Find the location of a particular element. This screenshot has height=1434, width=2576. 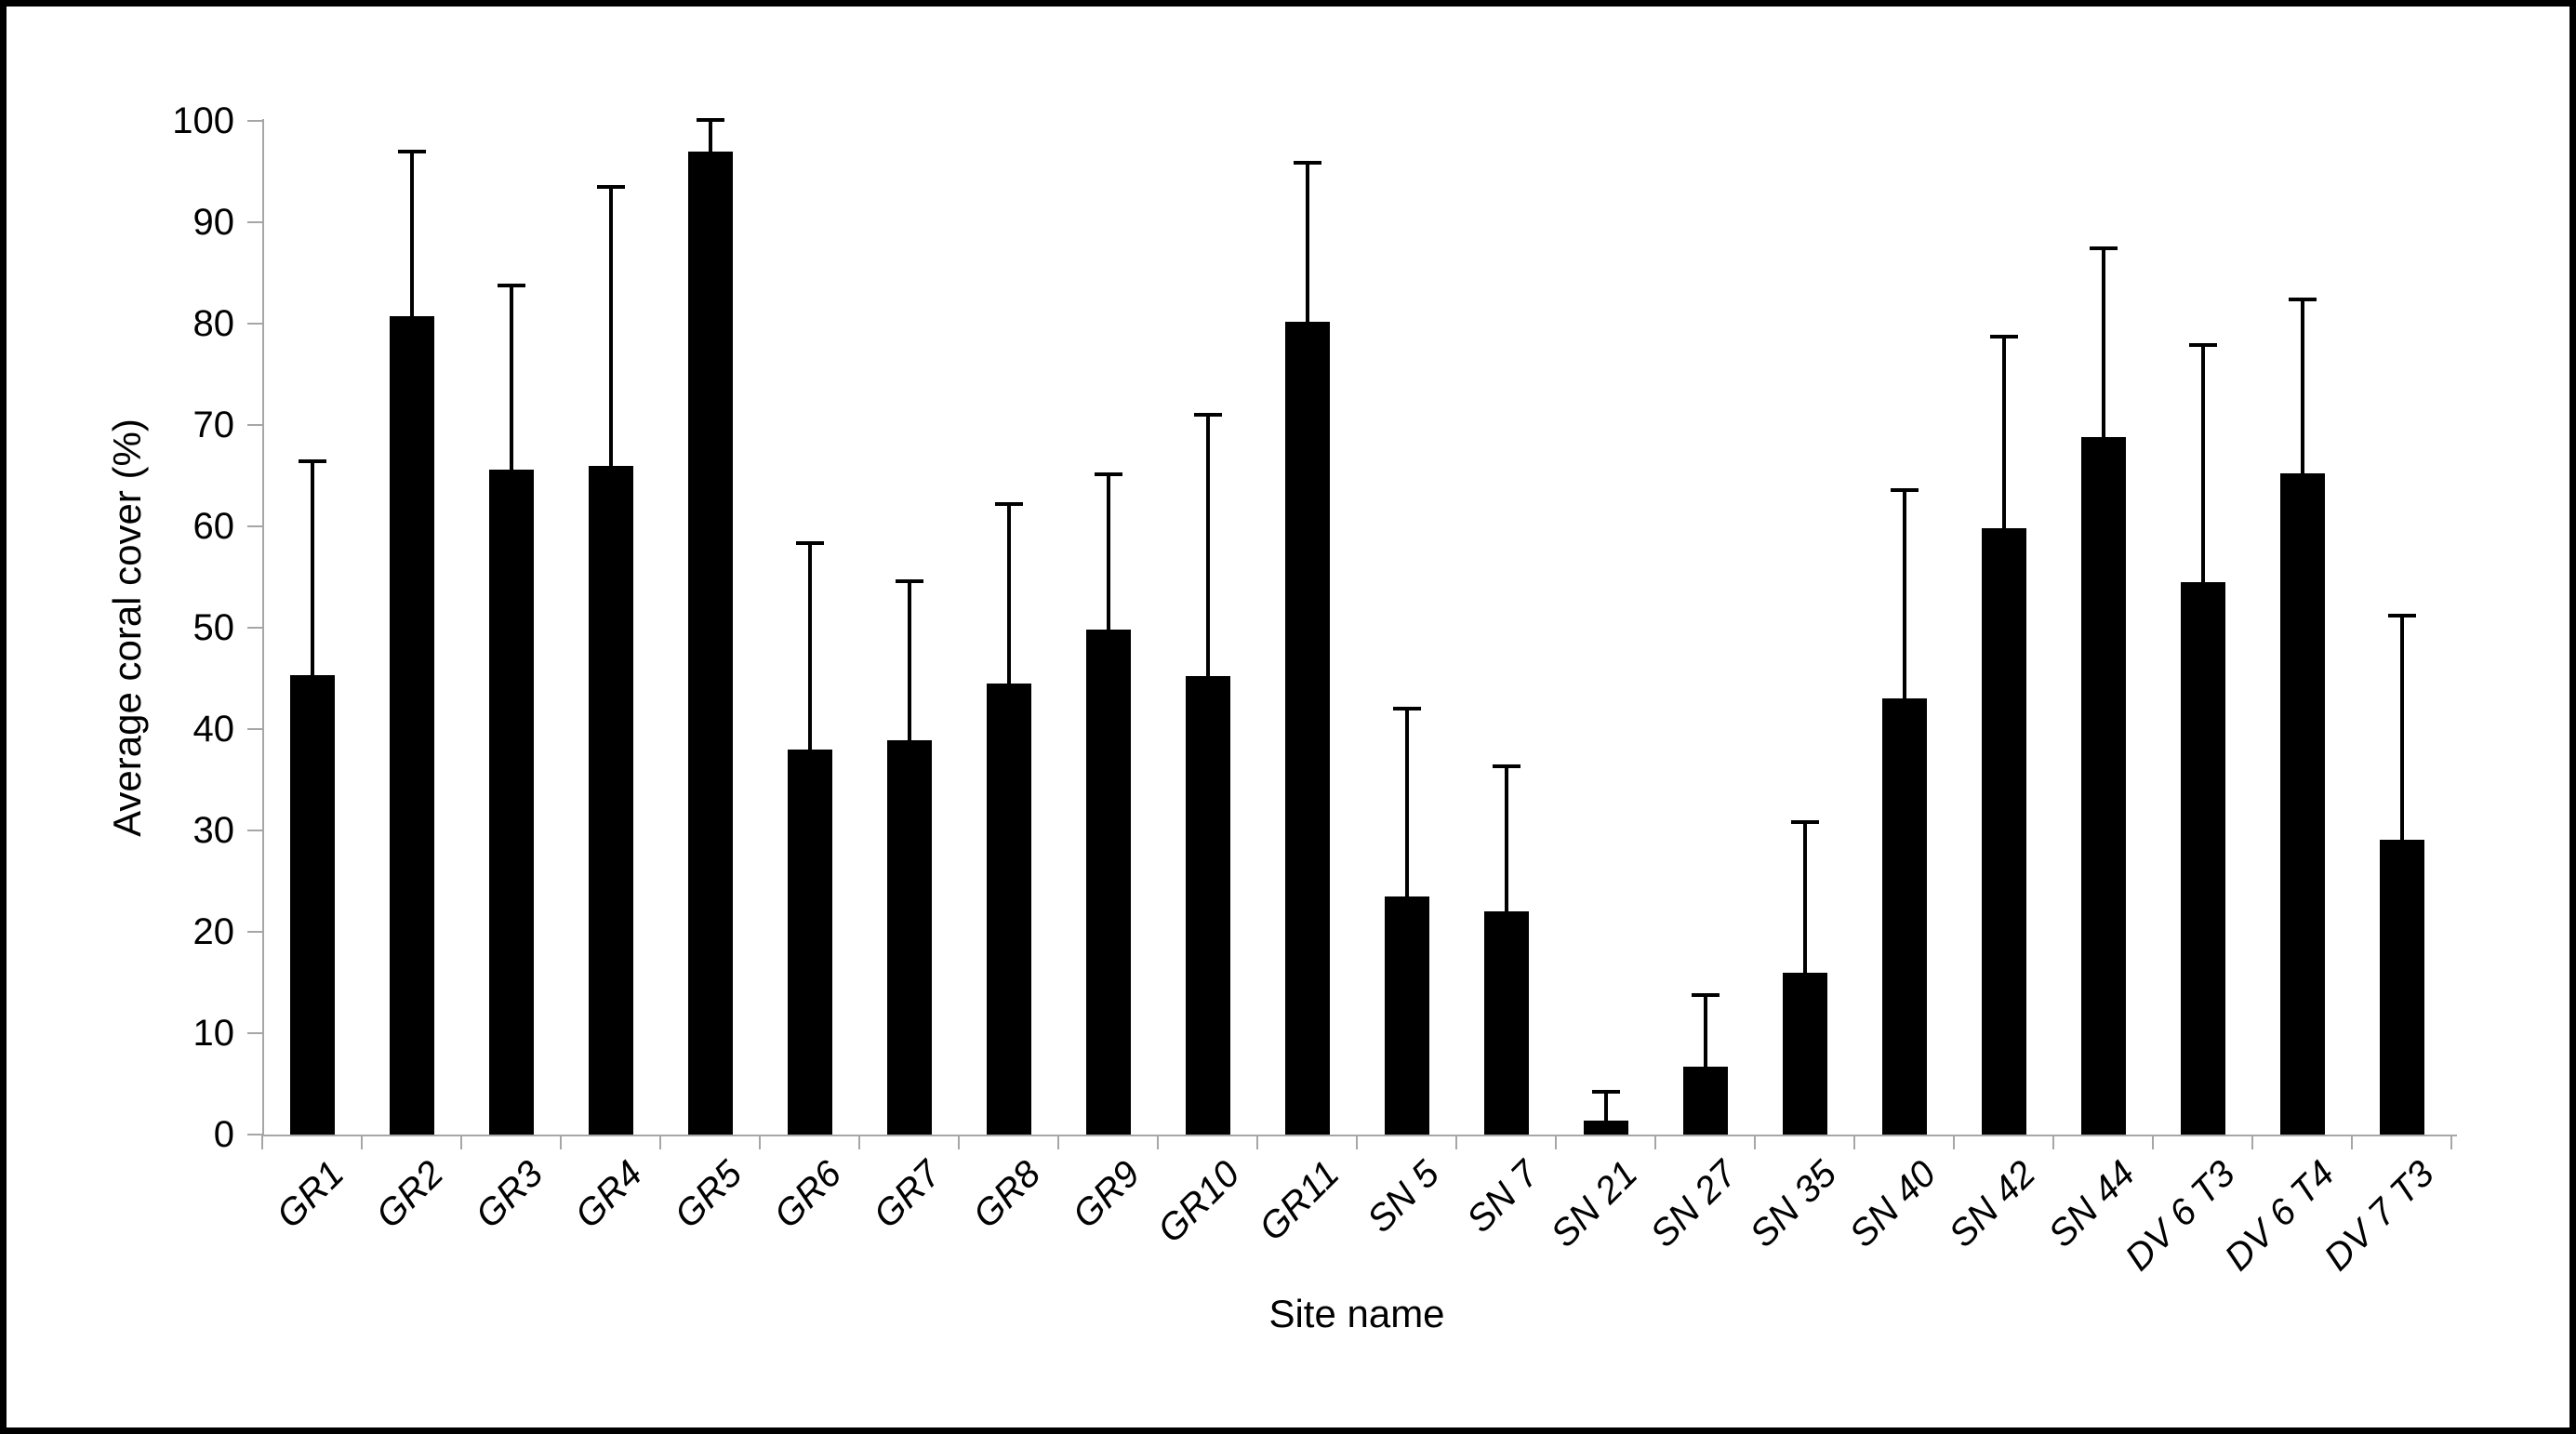

category-label: SN 7 is located at coordinates (1502, 1197).